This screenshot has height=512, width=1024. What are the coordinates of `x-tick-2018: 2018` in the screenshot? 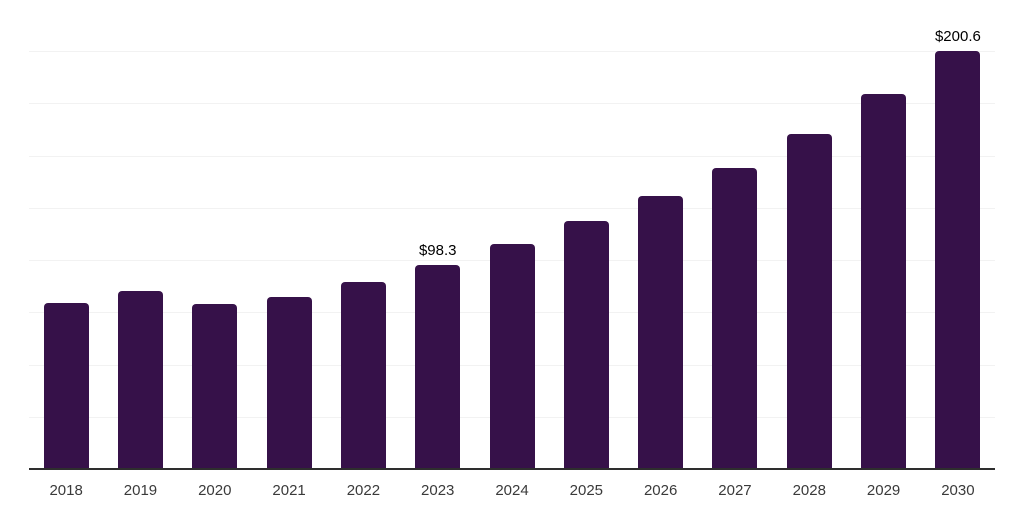 It's located at (66, 490).